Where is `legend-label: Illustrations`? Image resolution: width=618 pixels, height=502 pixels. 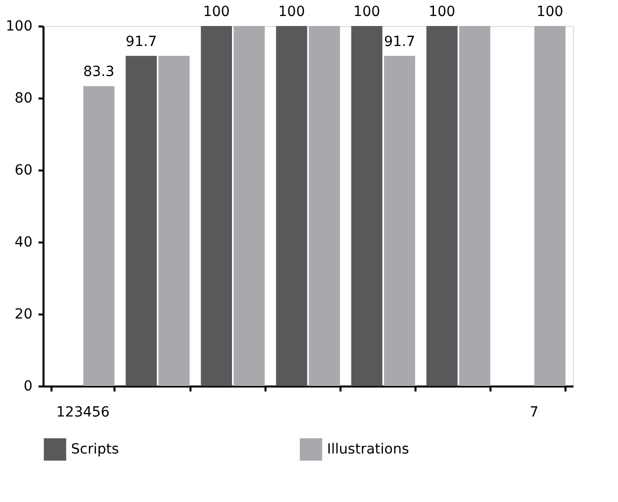
legend-label: Illustrations is located at coordinates (368, 449).